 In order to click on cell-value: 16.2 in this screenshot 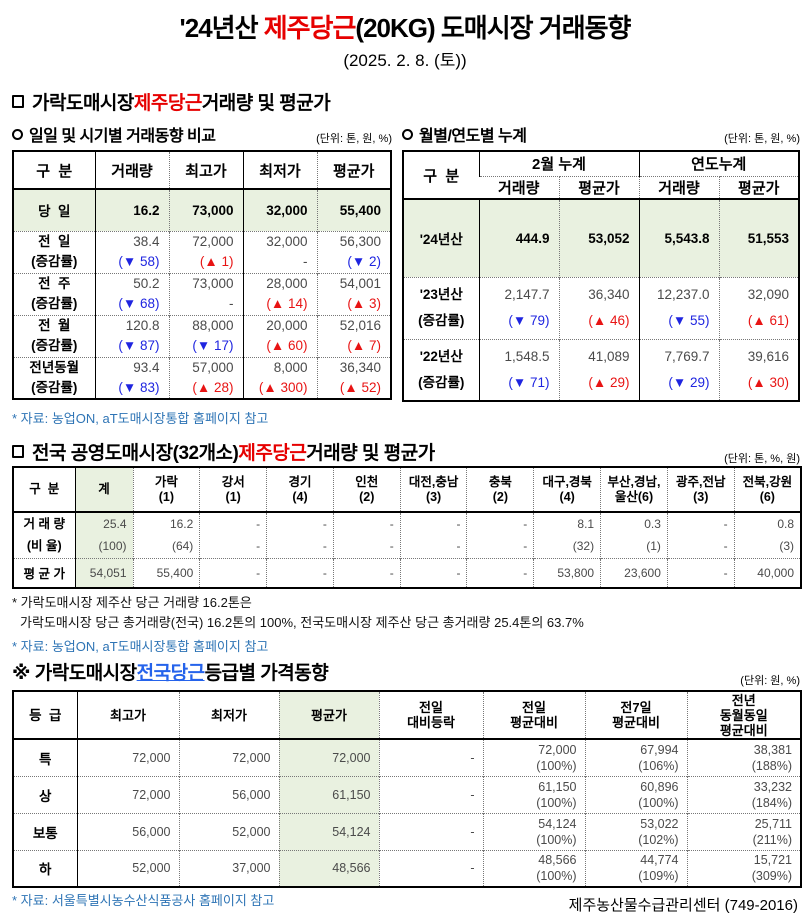, I will do `click(181, 524)`.